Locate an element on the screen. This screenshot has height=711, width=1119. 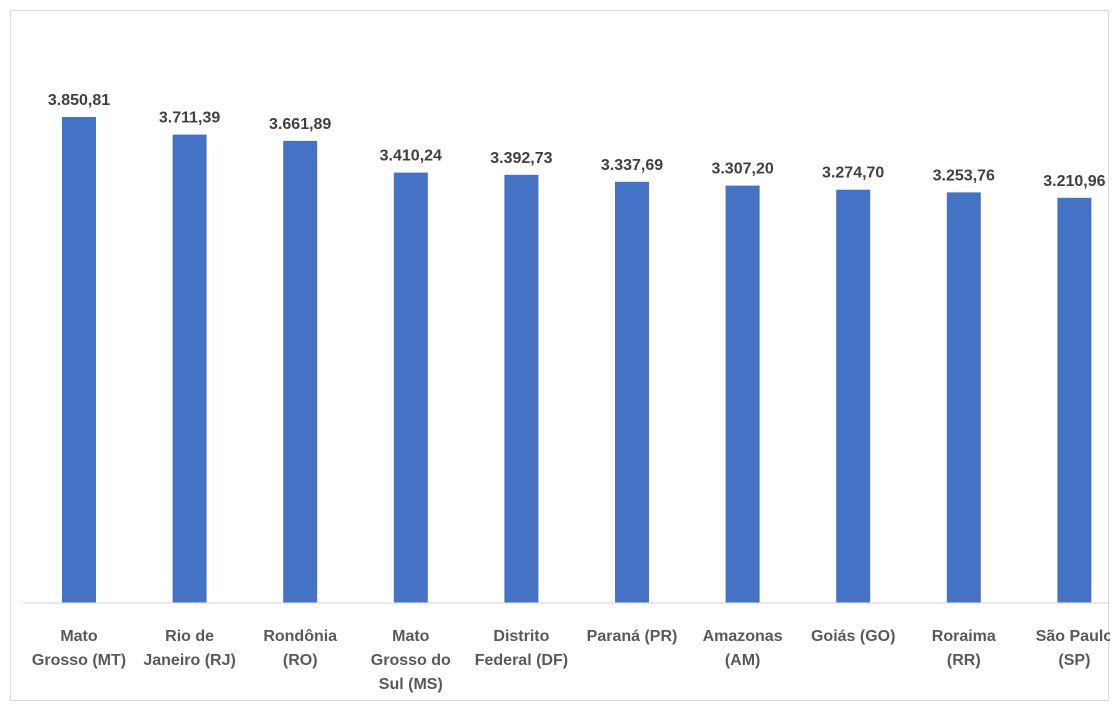
category-label-line: Goiás (GO) is located at coordinates (853, 636).